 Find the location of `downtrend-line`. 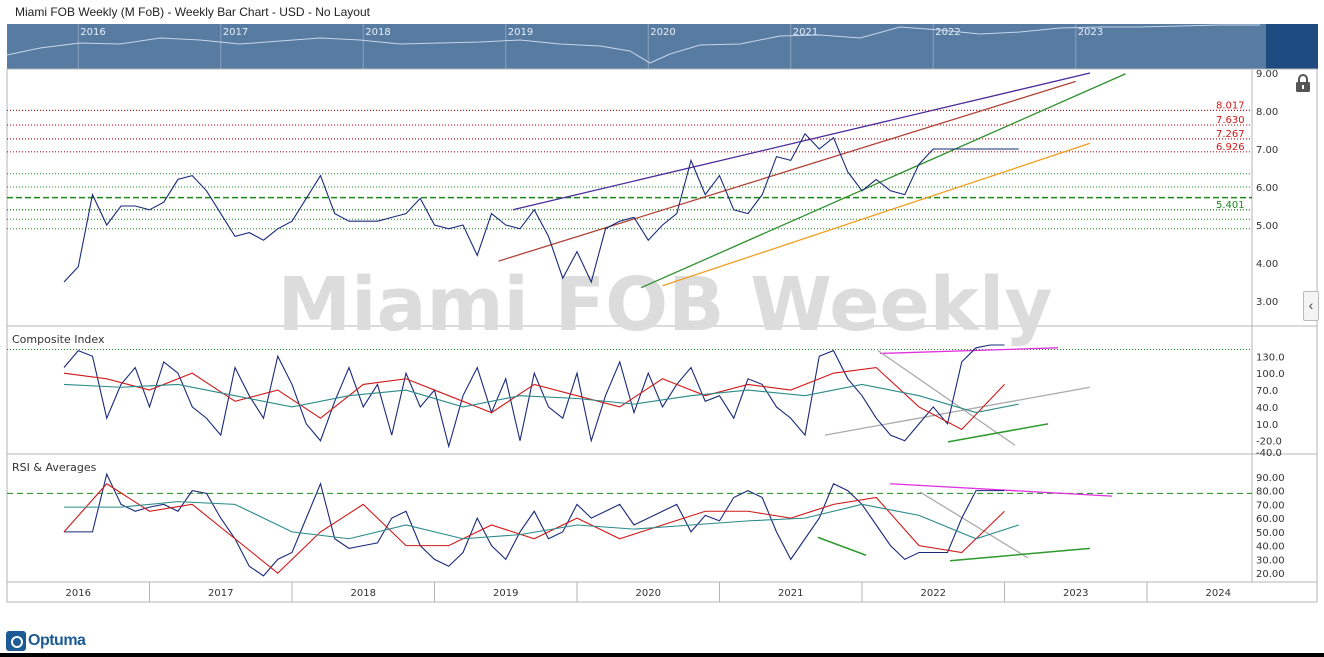

downtrend-line is located at coordinates (946, 398).